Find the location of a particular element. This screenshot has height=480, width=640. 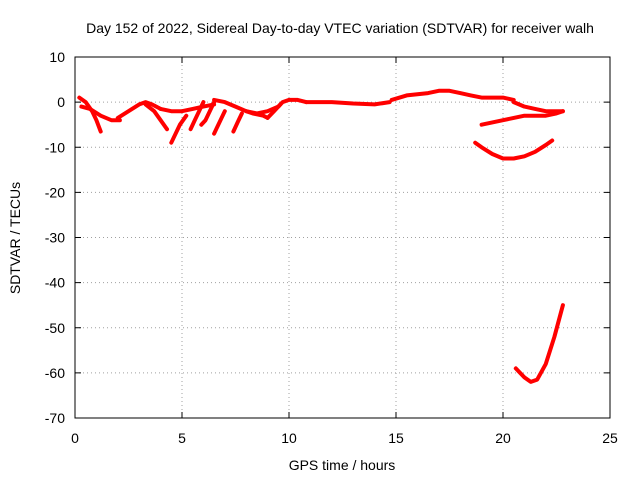

x-tick-label: 10 is located at coordinates (289, 438).